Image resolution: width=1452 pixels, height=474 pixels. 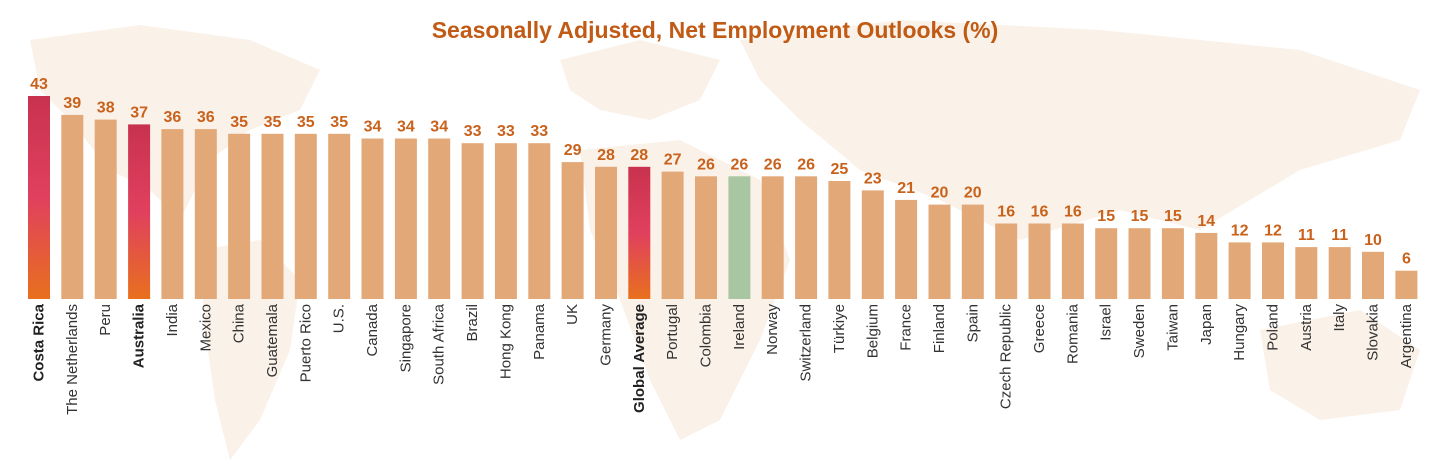 What do you see at coordinates (772, 237) in the screenshot?
I see `bar-norway` at bounding box center [772, 237].